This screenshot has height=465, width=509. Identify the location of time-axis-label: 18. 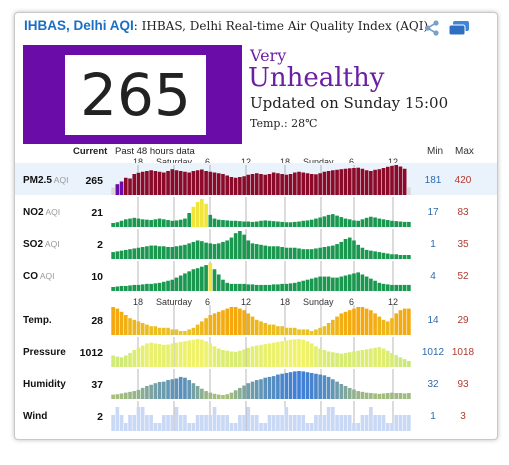
(138, 162).